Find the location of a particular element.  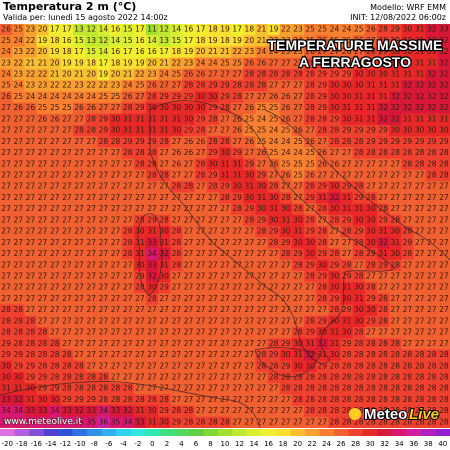

grid-value: 18 is located at coordinates (177, 51).